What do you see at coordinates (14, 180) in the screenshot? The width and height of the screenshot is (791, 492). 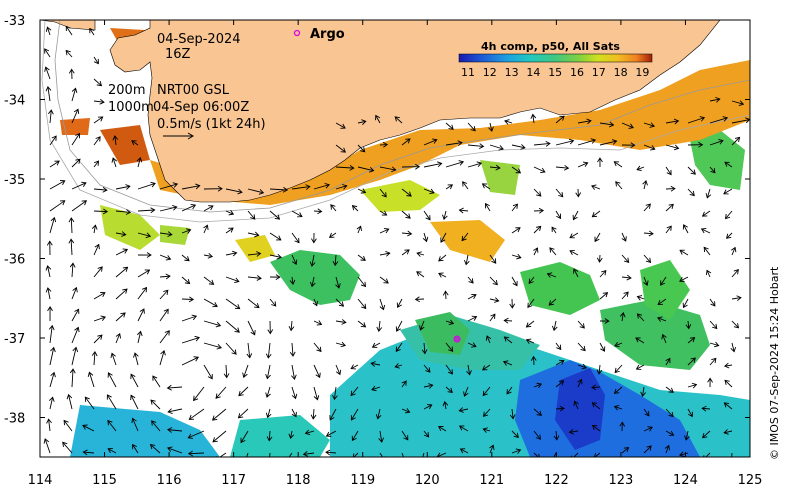 I see `y-tick-label: -35` at bounding box center [14, 180].